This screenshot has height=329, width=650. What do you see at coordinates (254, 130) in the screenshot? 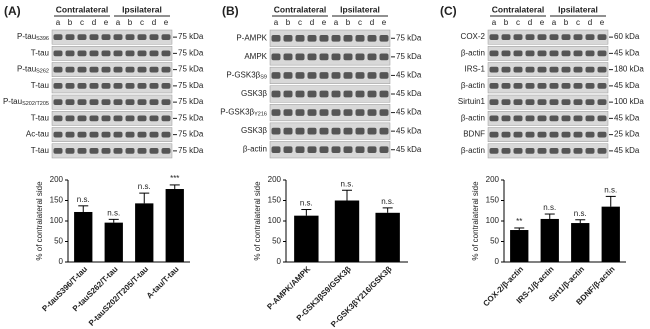
I see `row-label: GSK3β` at bounding box center [254, 130].